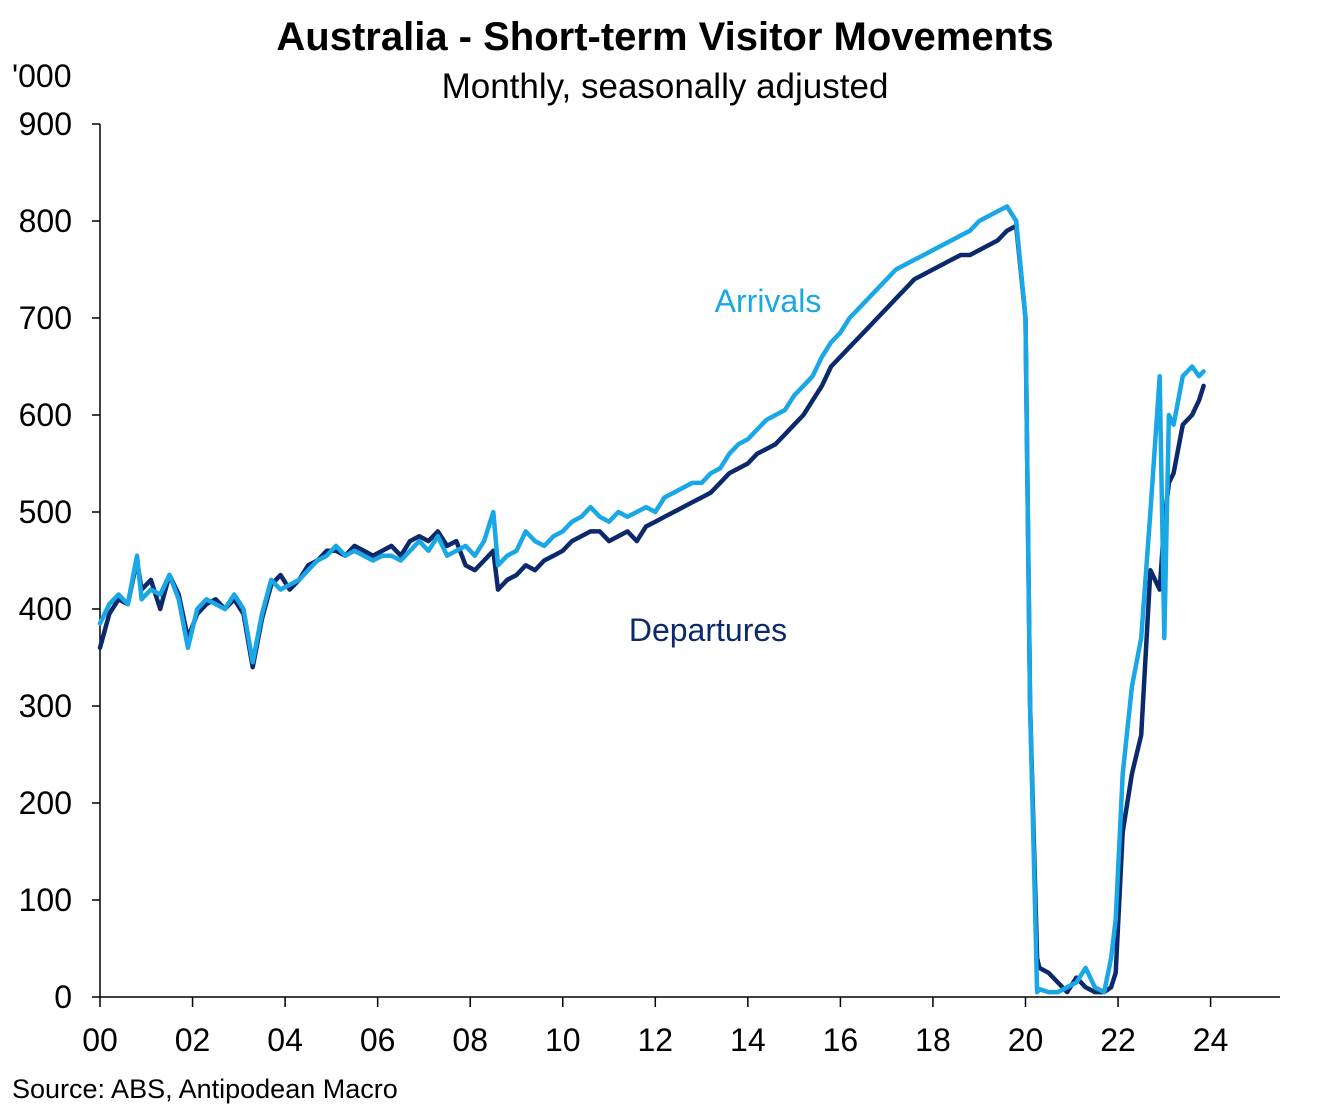  I want to click on x-tick-label: 22, so click(1118, 1040).